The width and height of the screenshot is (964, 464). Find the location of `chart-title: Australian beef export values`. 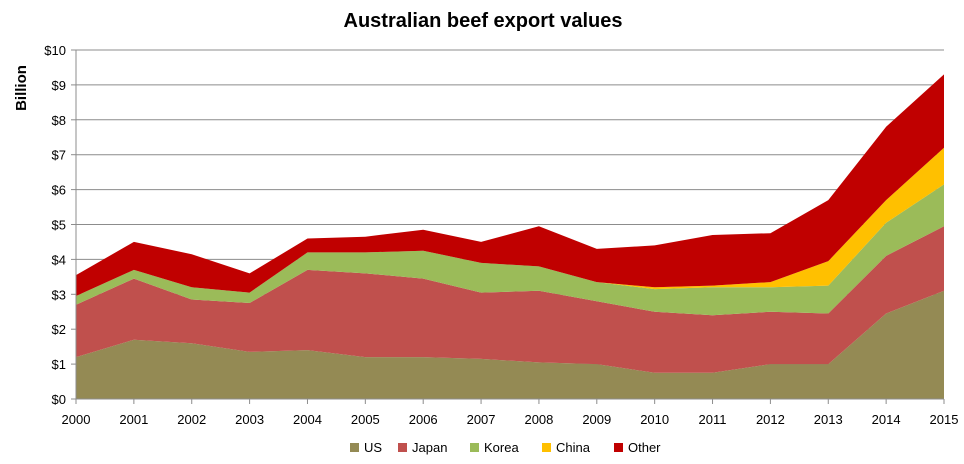

chart-title: Australian beef export values is located at coordinates (483, 21).